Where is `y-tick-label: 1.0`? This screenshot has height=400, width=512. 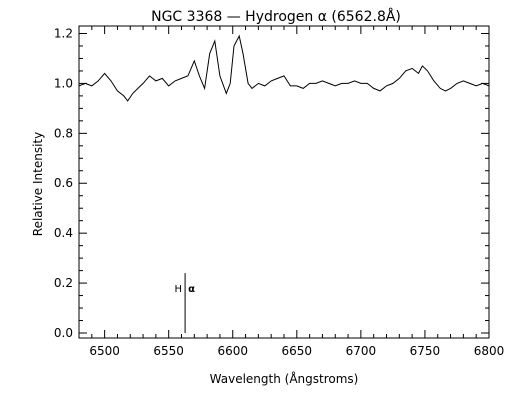 y-tick-label: 1.0 is located at coordinates (63, 83).